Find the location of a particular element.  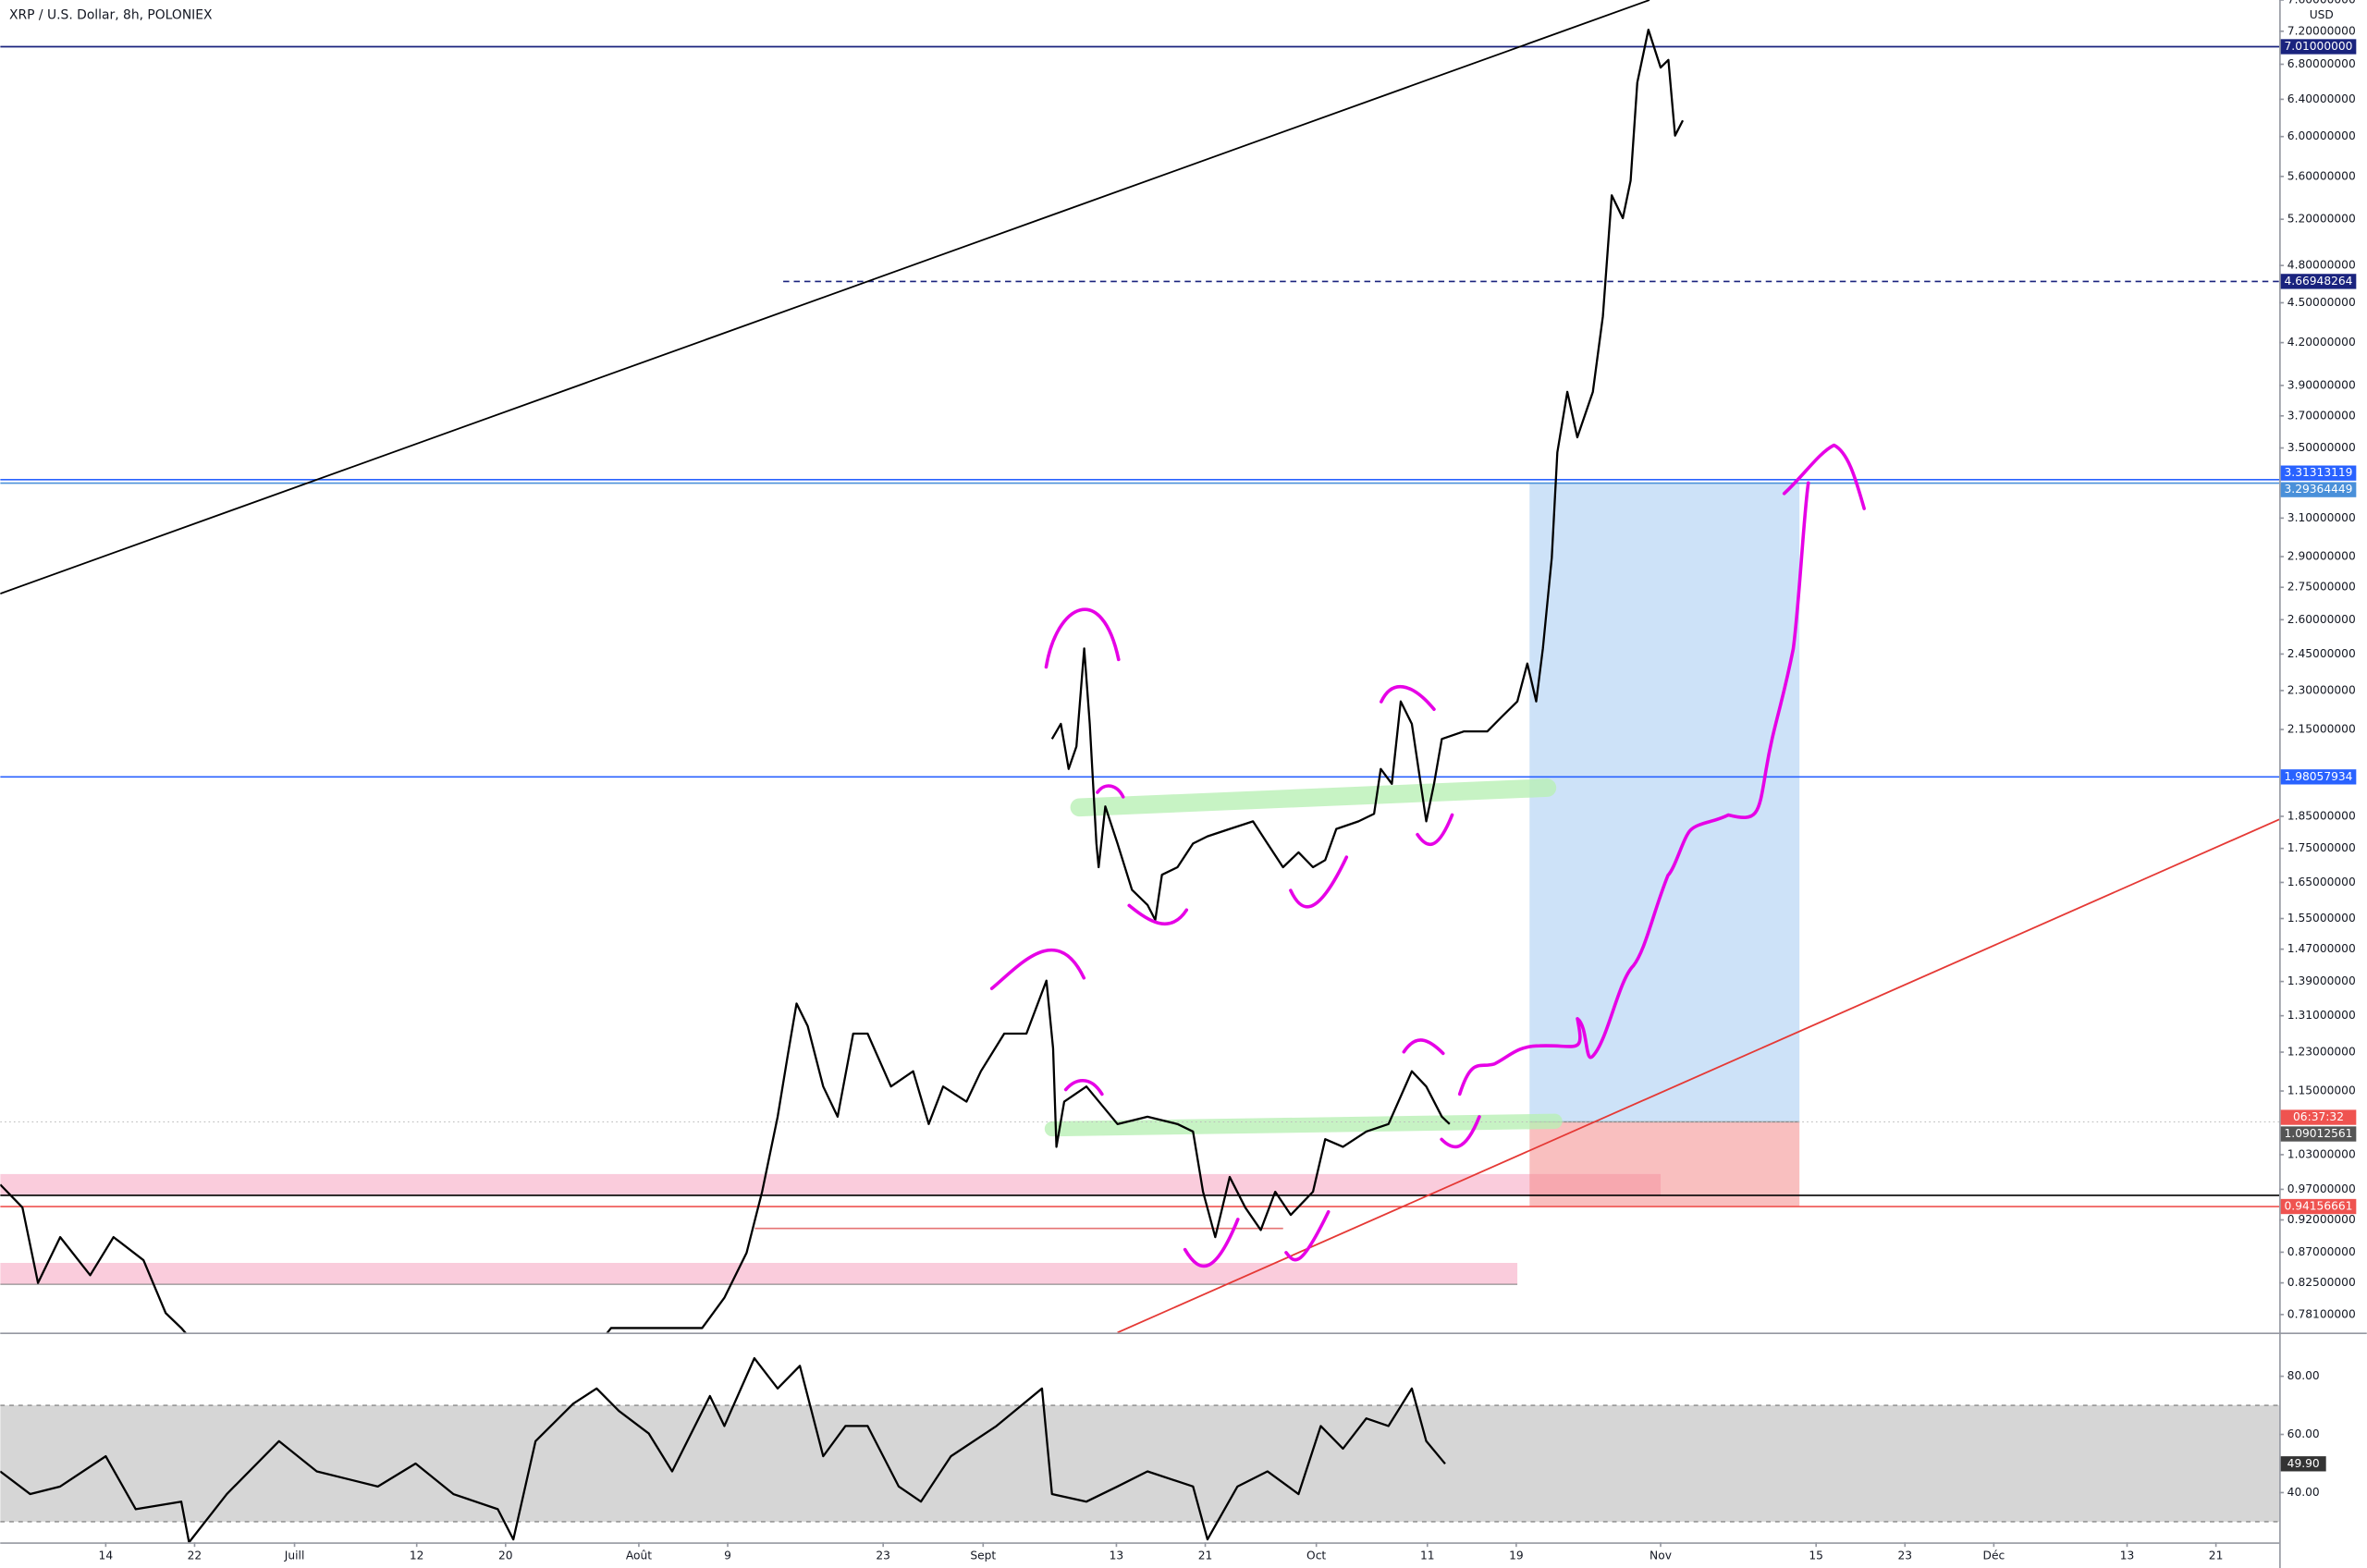

y-tick-label: 4.20000000 is located at coordinates (2321, 342).